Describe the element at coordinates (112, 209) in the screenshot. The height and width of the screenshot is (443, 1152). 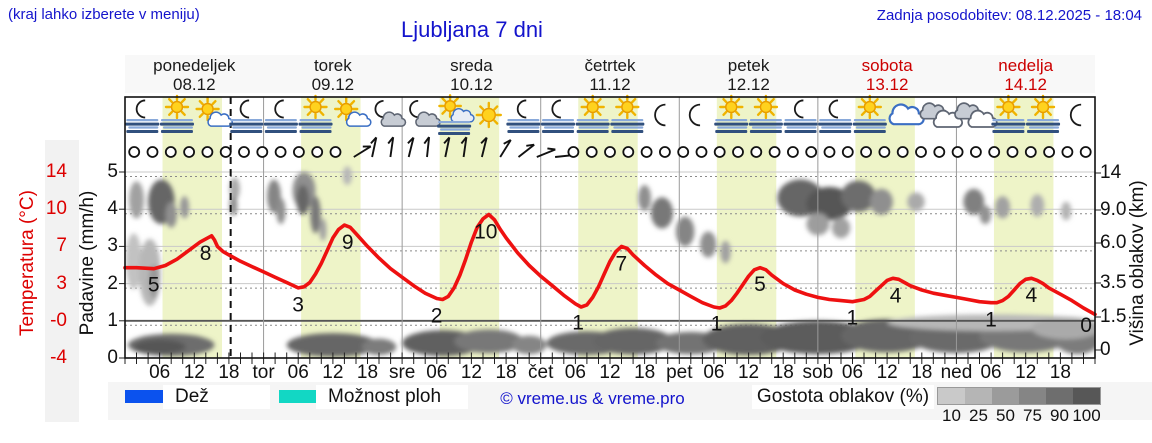
I see `precip-tick: 4` at that location.